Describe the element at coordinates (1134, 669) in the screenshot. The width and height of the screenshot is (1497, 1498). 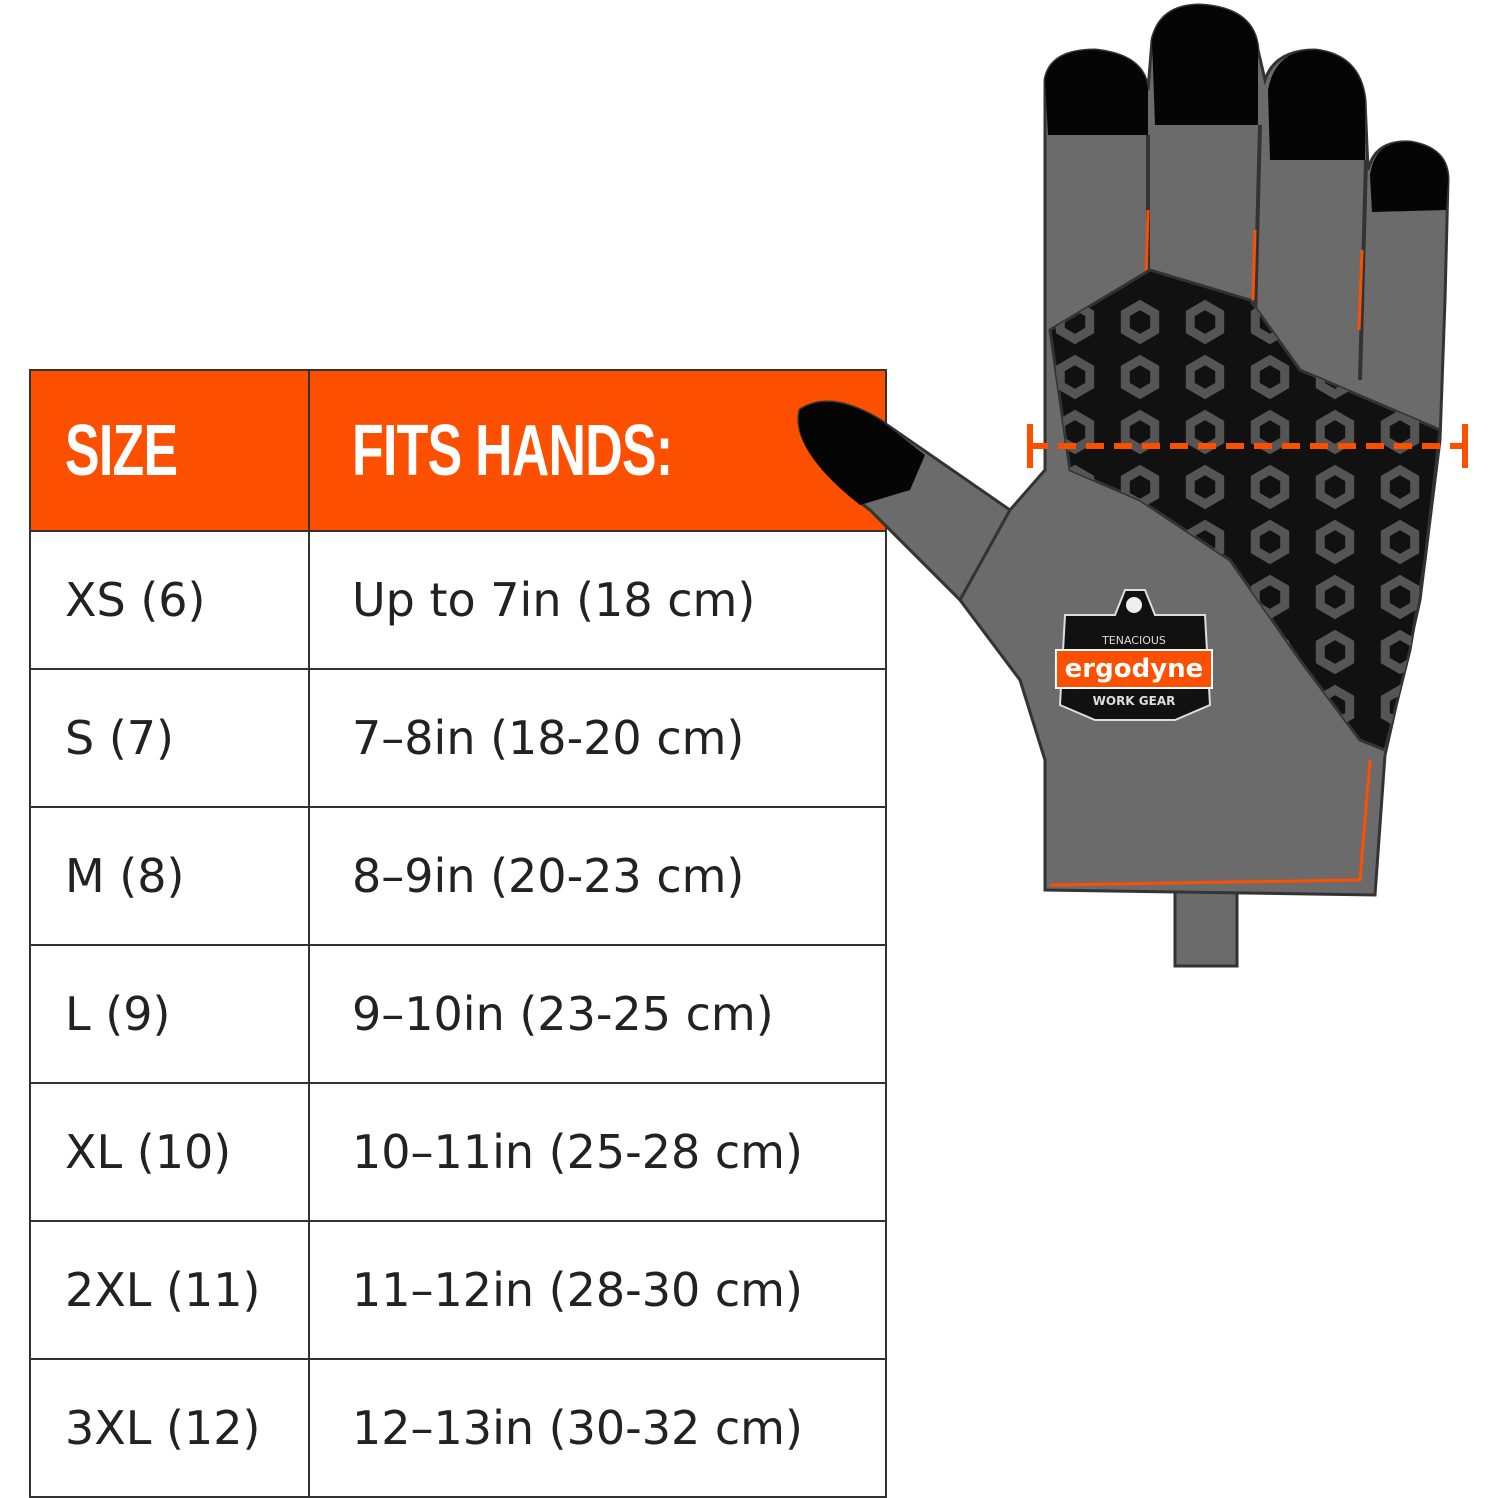
I see `svg-text: ergodyne` at that location.